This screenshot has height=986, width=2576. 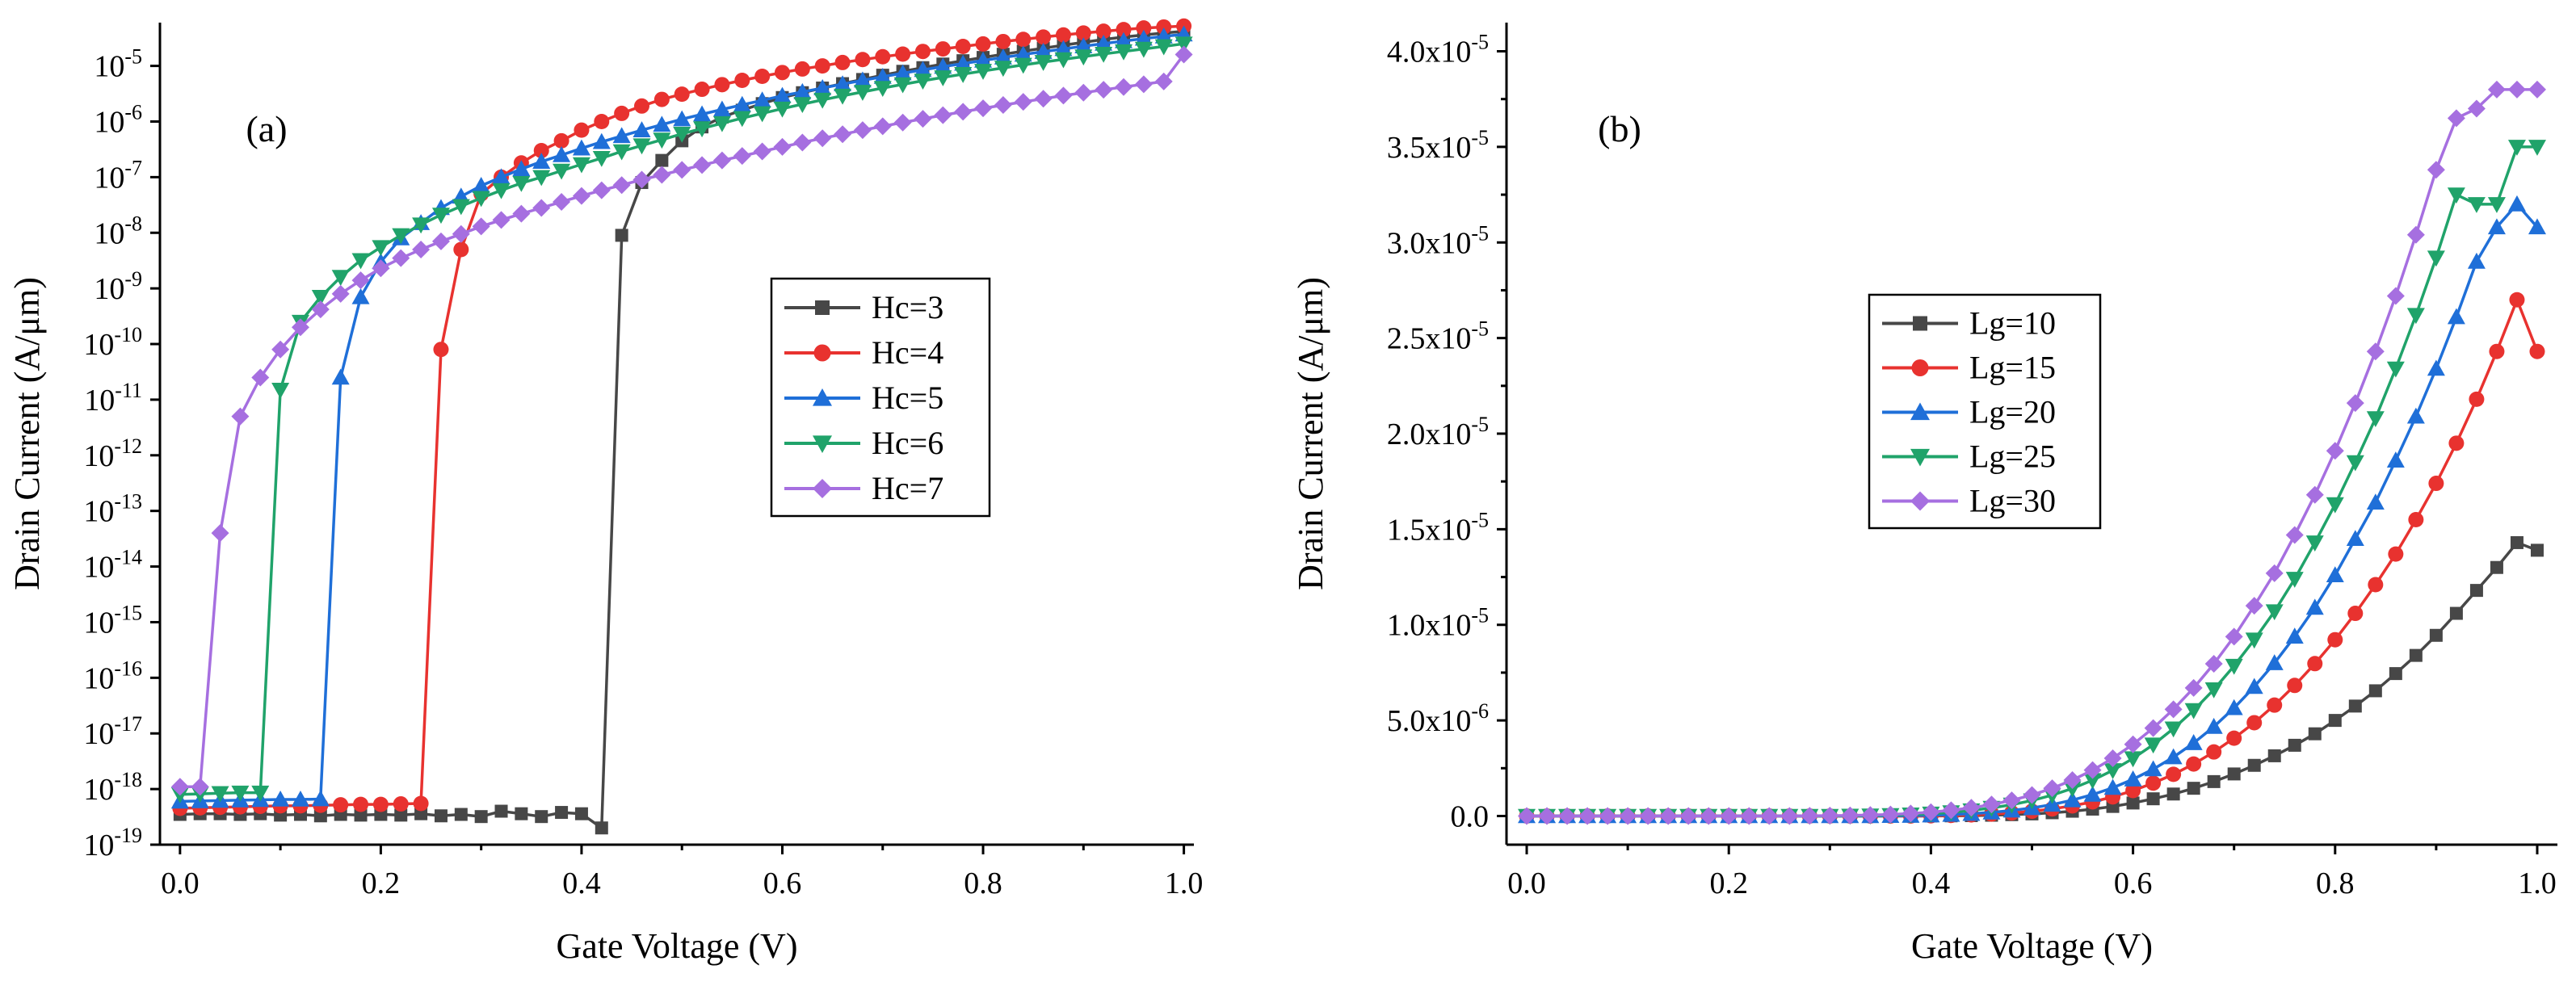 I want to click on y-axis-label: Drain Current (A/μm), so click(x=27, y=433).